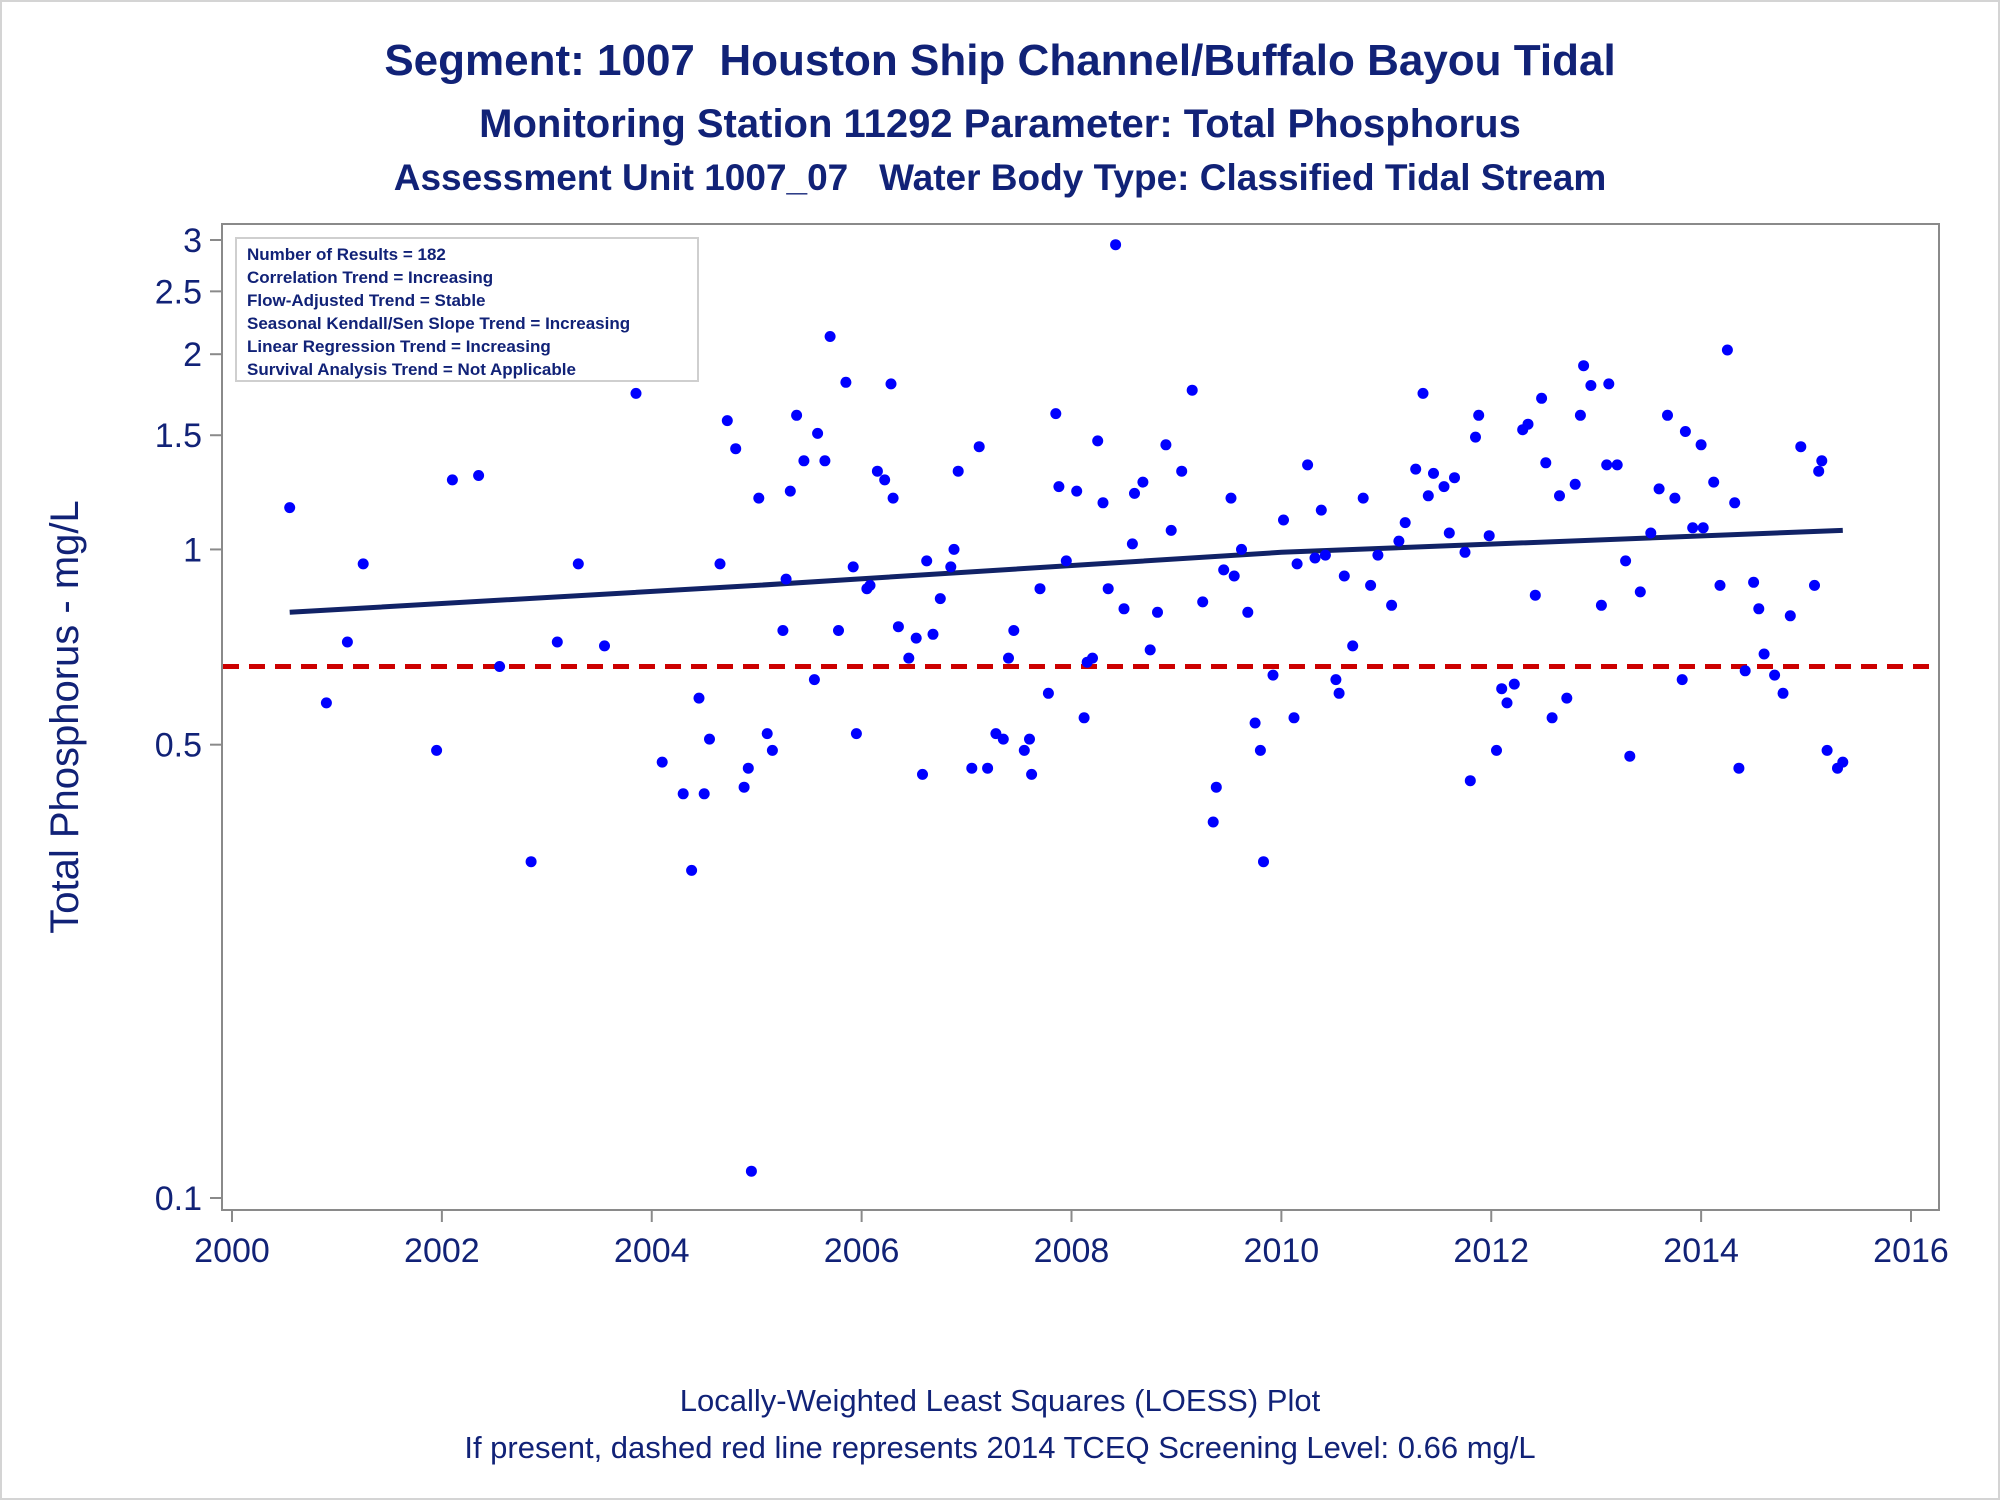 The width and height of the screenshot is (2000, 1500). Describe the element at coordinates (178, 746) in the screenshot. I see `y-tick-label: 0.5` at that location.